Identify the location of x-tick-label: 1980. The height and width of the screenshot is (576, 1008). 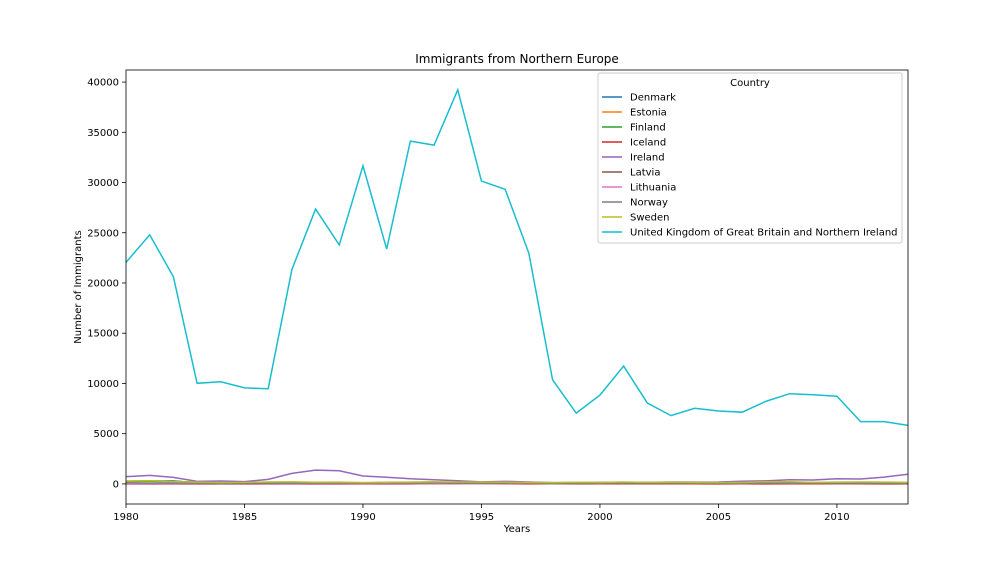
(125, 517).